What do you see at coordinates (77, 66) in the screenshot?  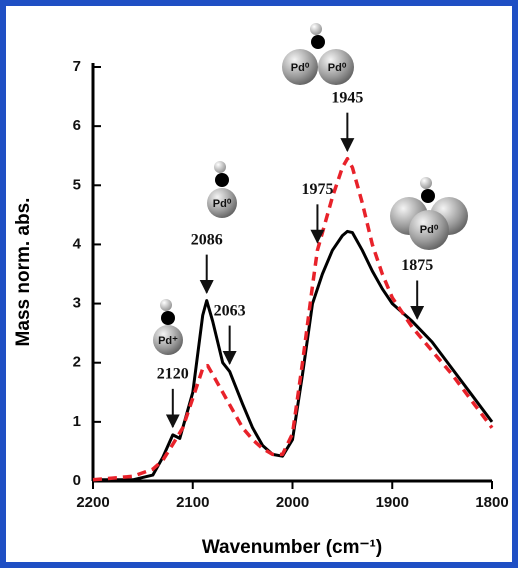 I see `y-tick-label: 7` at bounding box center [77, 66].